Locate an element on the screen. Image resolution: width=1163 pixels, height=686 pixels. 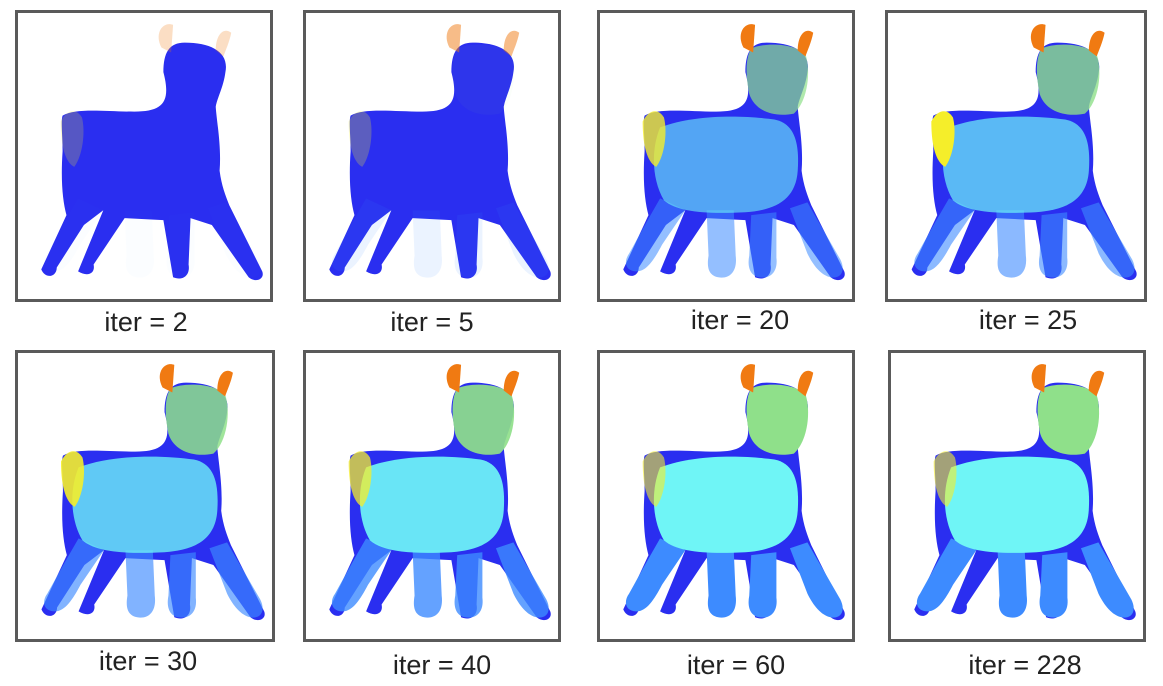
caption-iter-2: iter = 2 is located at coordinates (146, 322).